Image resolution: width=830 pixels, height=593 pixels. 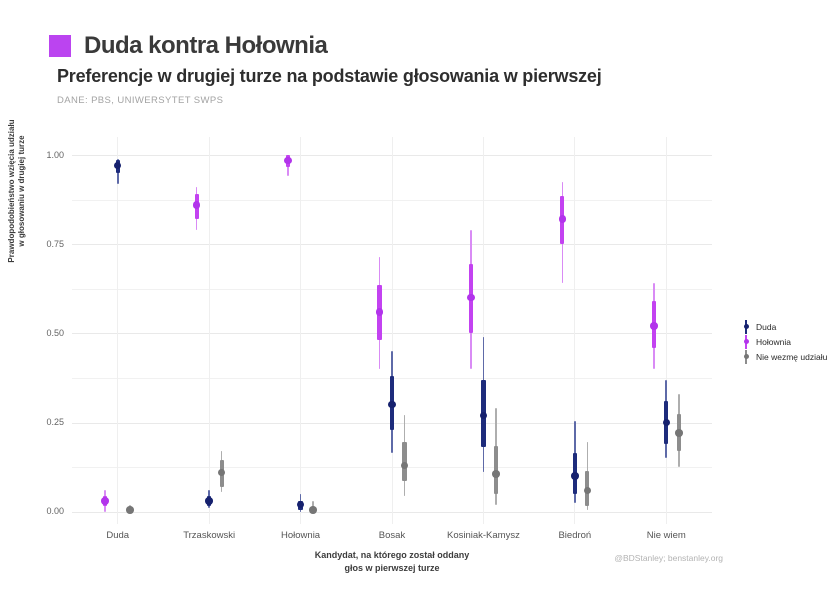 What do you see at coordinates (766, 326) in the screenshot?
I see `legend-label: Duda` at bounding box center [766, 326].